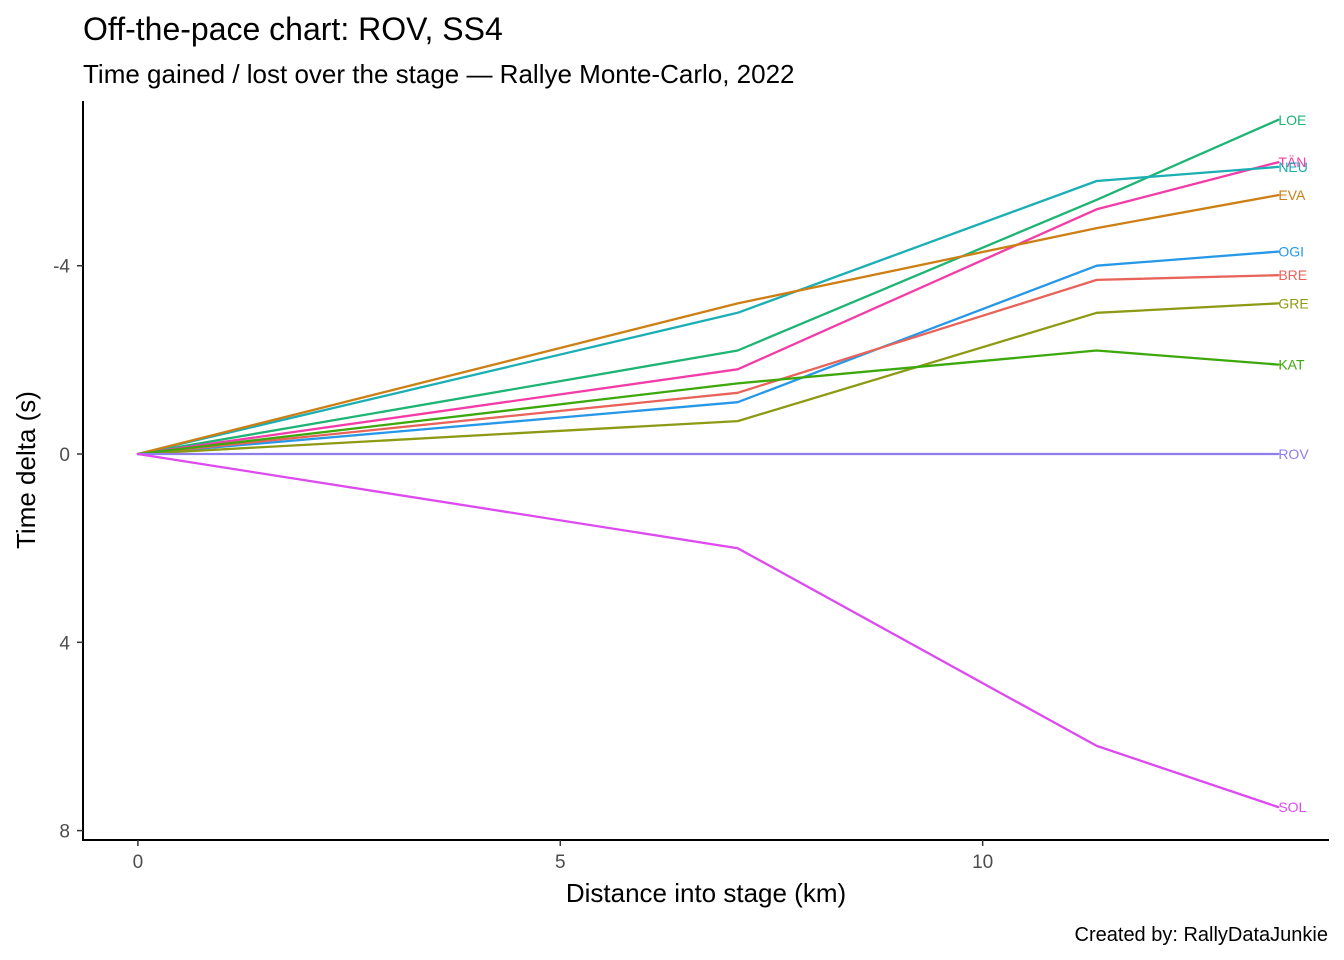 The width and height of the screenshot is (1344, 960). Describe the element at coordinates (138, 862) in the screenshot. I see `x-tick-label: 0` at that location.